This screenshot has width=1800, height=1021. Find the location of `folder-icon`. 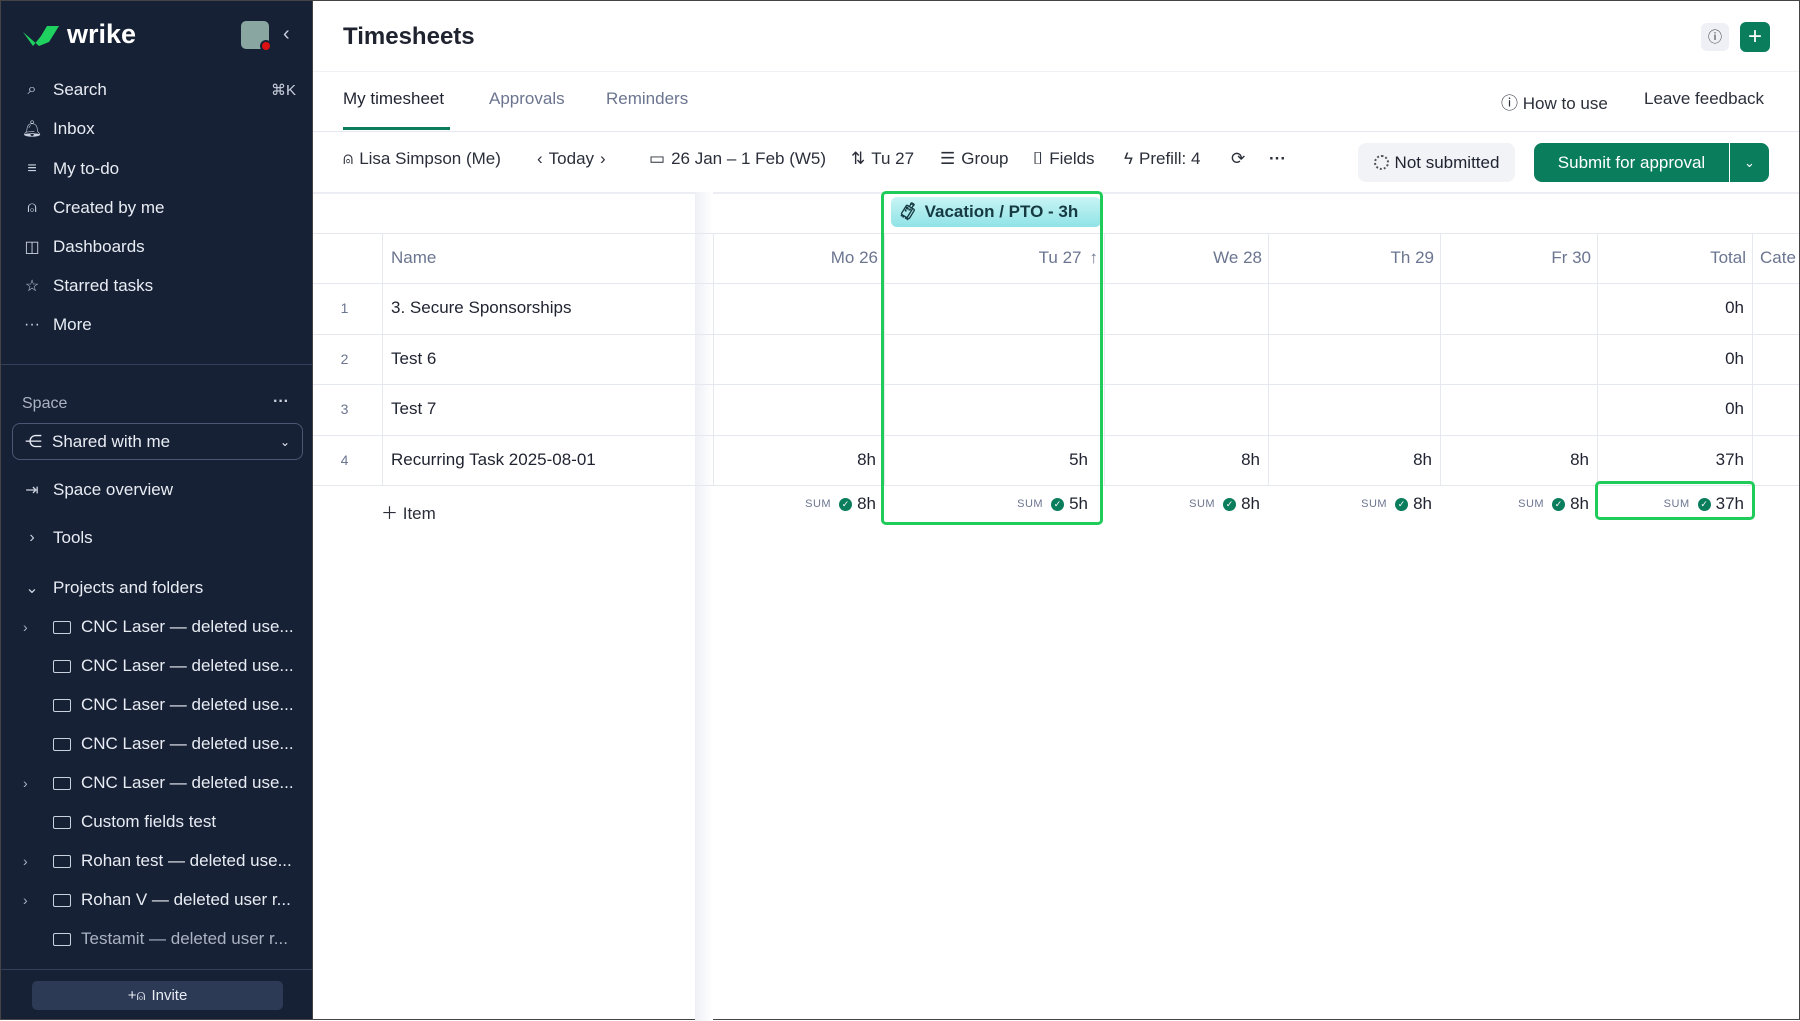

folder-icon is located at coordinates (62, 705).